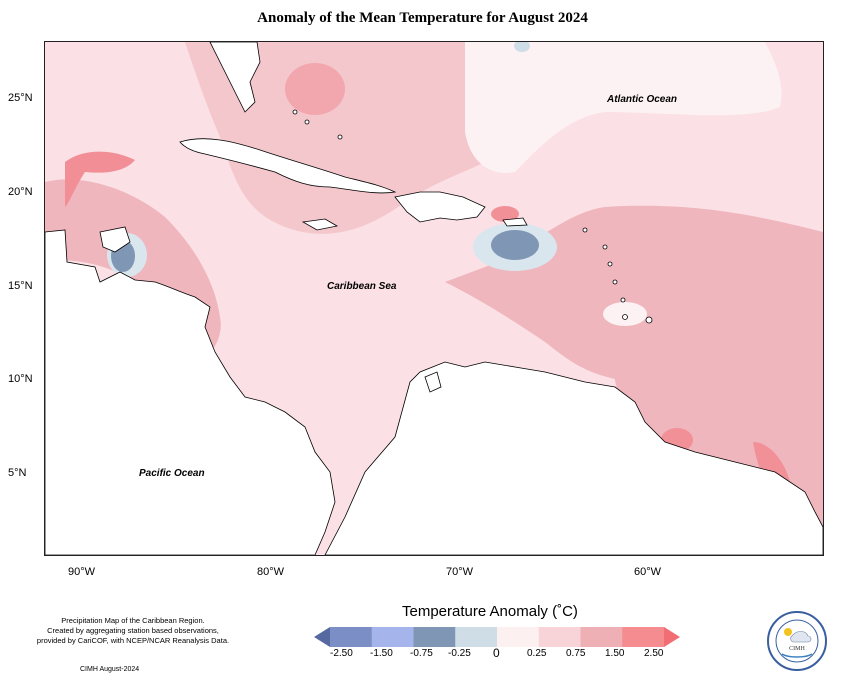 This screenshot has height=684, width=845. Describe the element at coordinates (490, 611) in the screenshot. I see `legend-title: Temperature Anomaly (˚C)` at that location.